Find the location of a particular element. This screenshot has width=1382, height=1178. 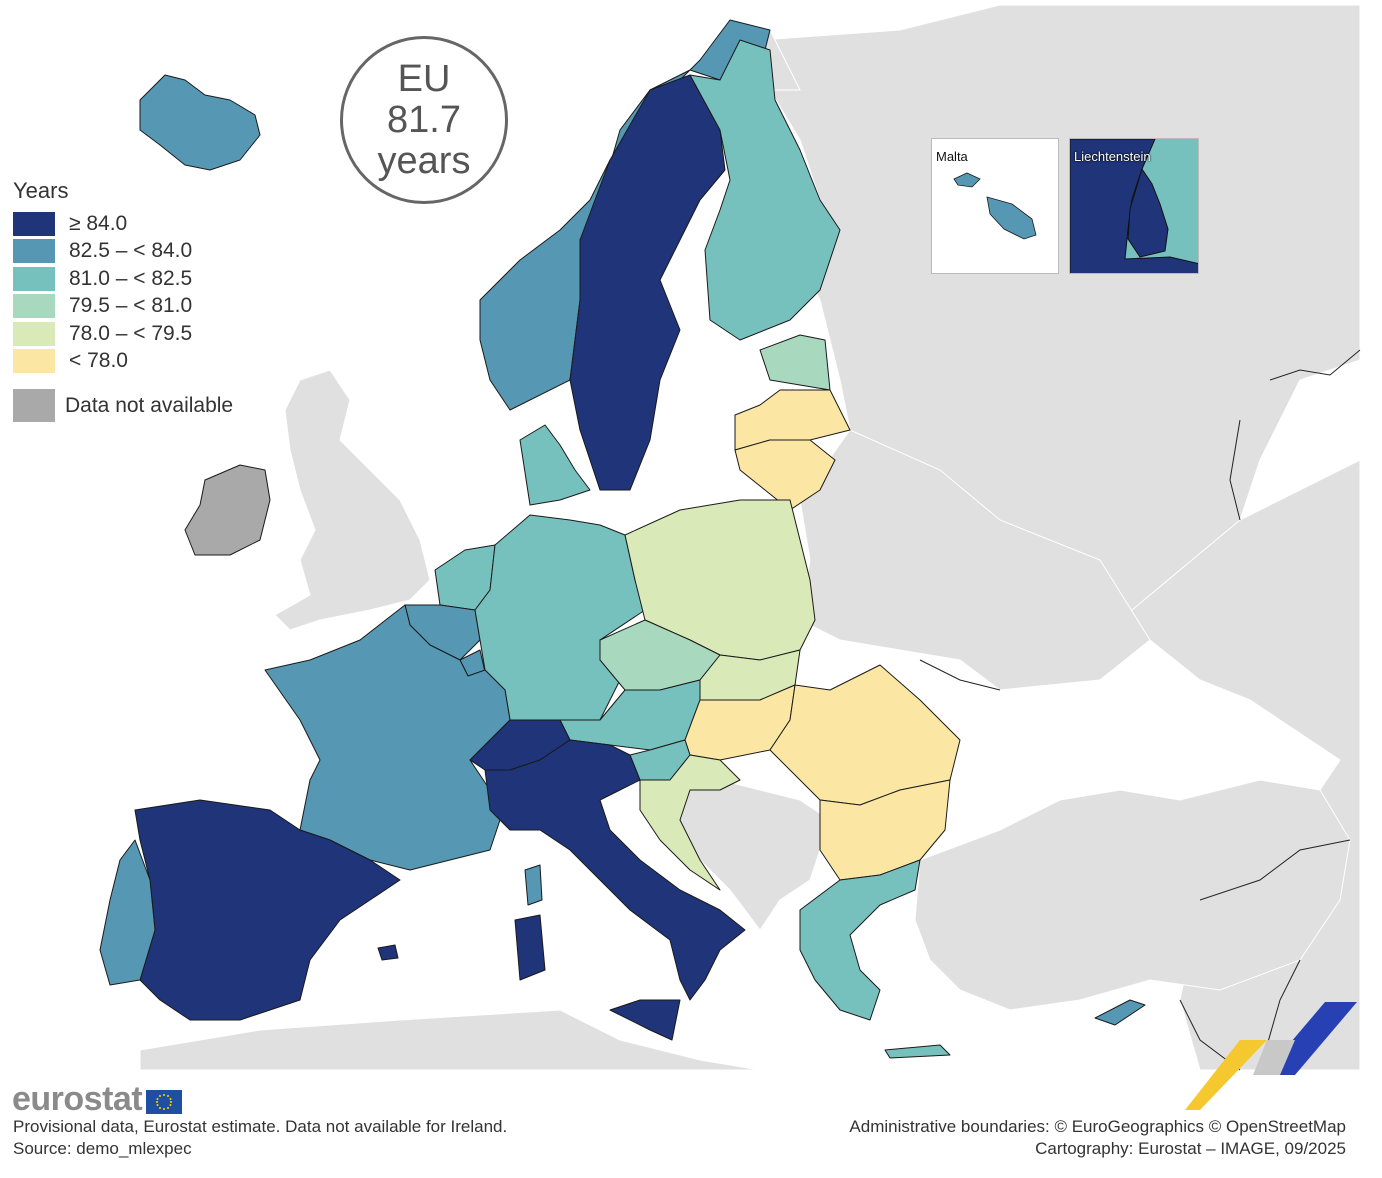

country-sweden is located at coordinates (647, 282).